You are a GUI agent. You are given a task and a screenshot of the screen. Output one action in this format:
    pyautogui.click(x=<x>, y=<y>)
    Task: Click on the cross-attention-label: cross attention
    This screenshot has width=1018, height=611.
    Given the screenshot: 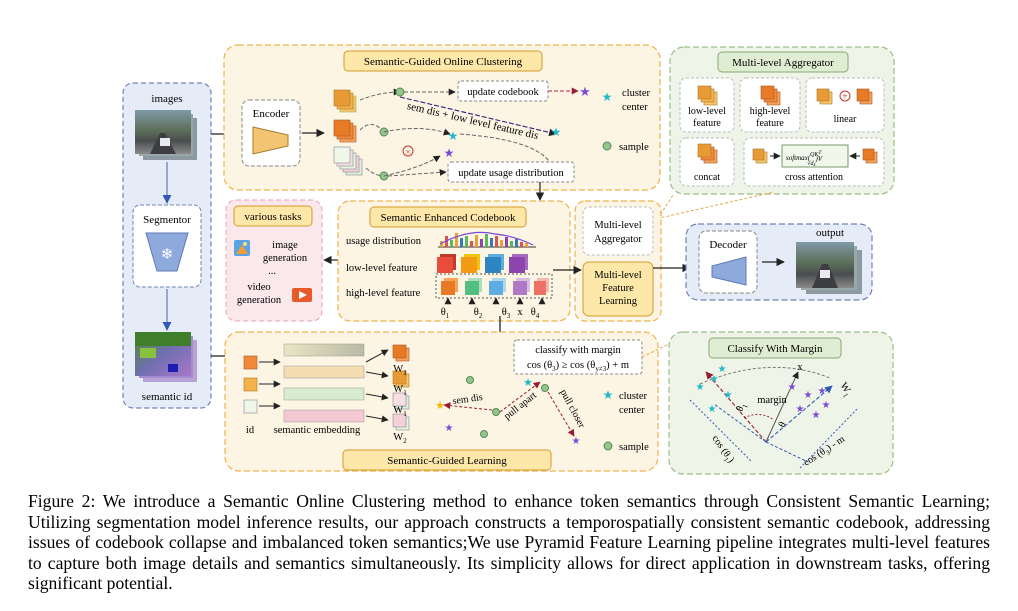 What is the action you would take?
    pyautogui.click(x=814, y=177)
    